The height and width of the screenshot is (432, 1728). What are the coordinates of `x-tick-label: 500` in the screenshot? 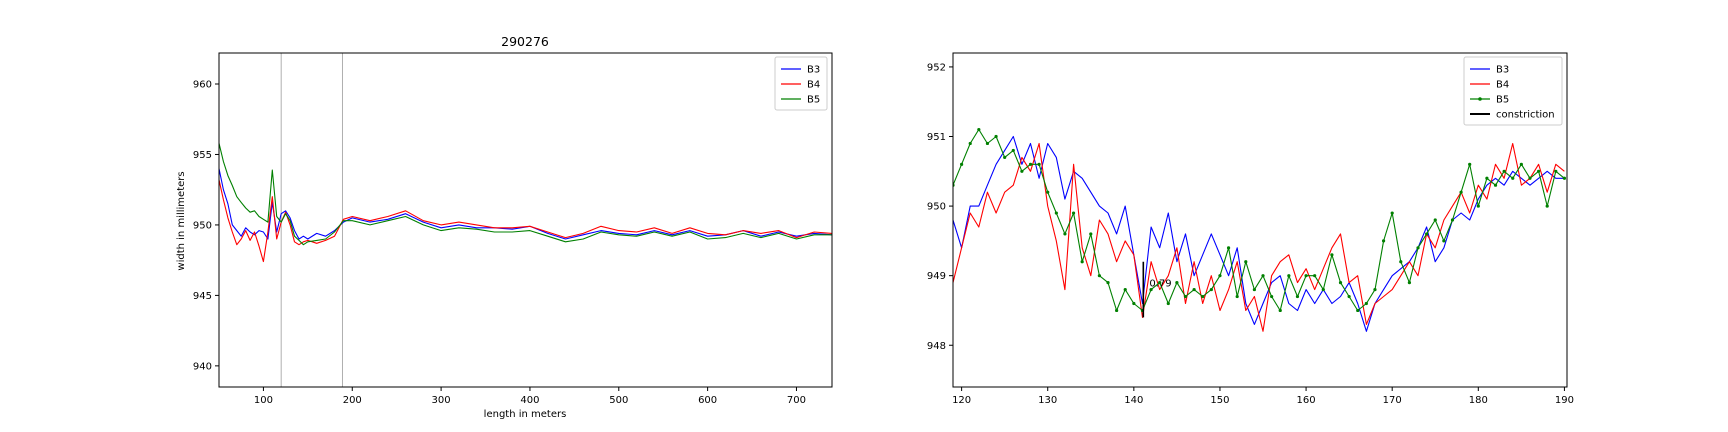 It's located at (618, 400).